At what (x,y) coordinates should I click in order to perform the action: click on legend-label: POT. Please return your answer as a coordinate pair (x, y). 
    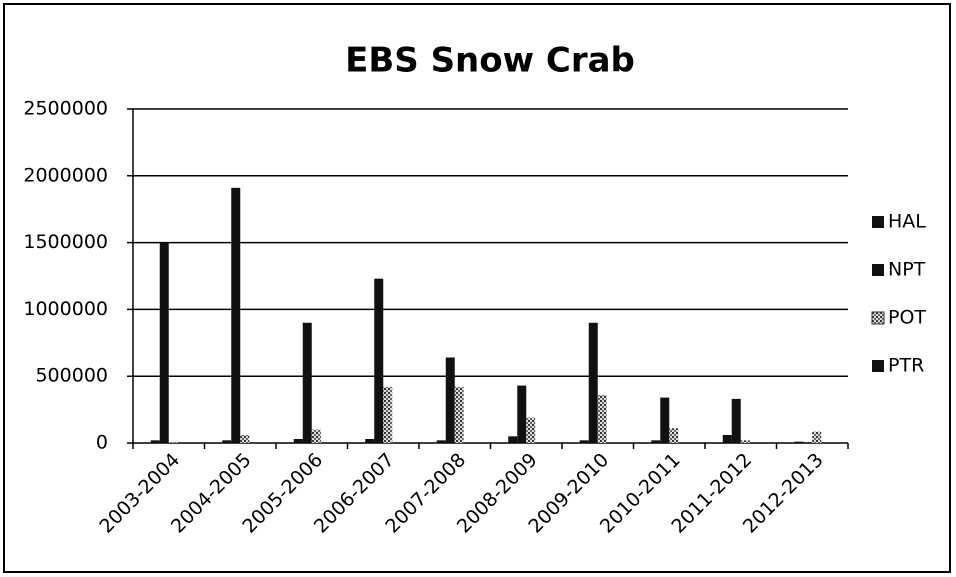
    Looking at the image, I should click on (907, 318).